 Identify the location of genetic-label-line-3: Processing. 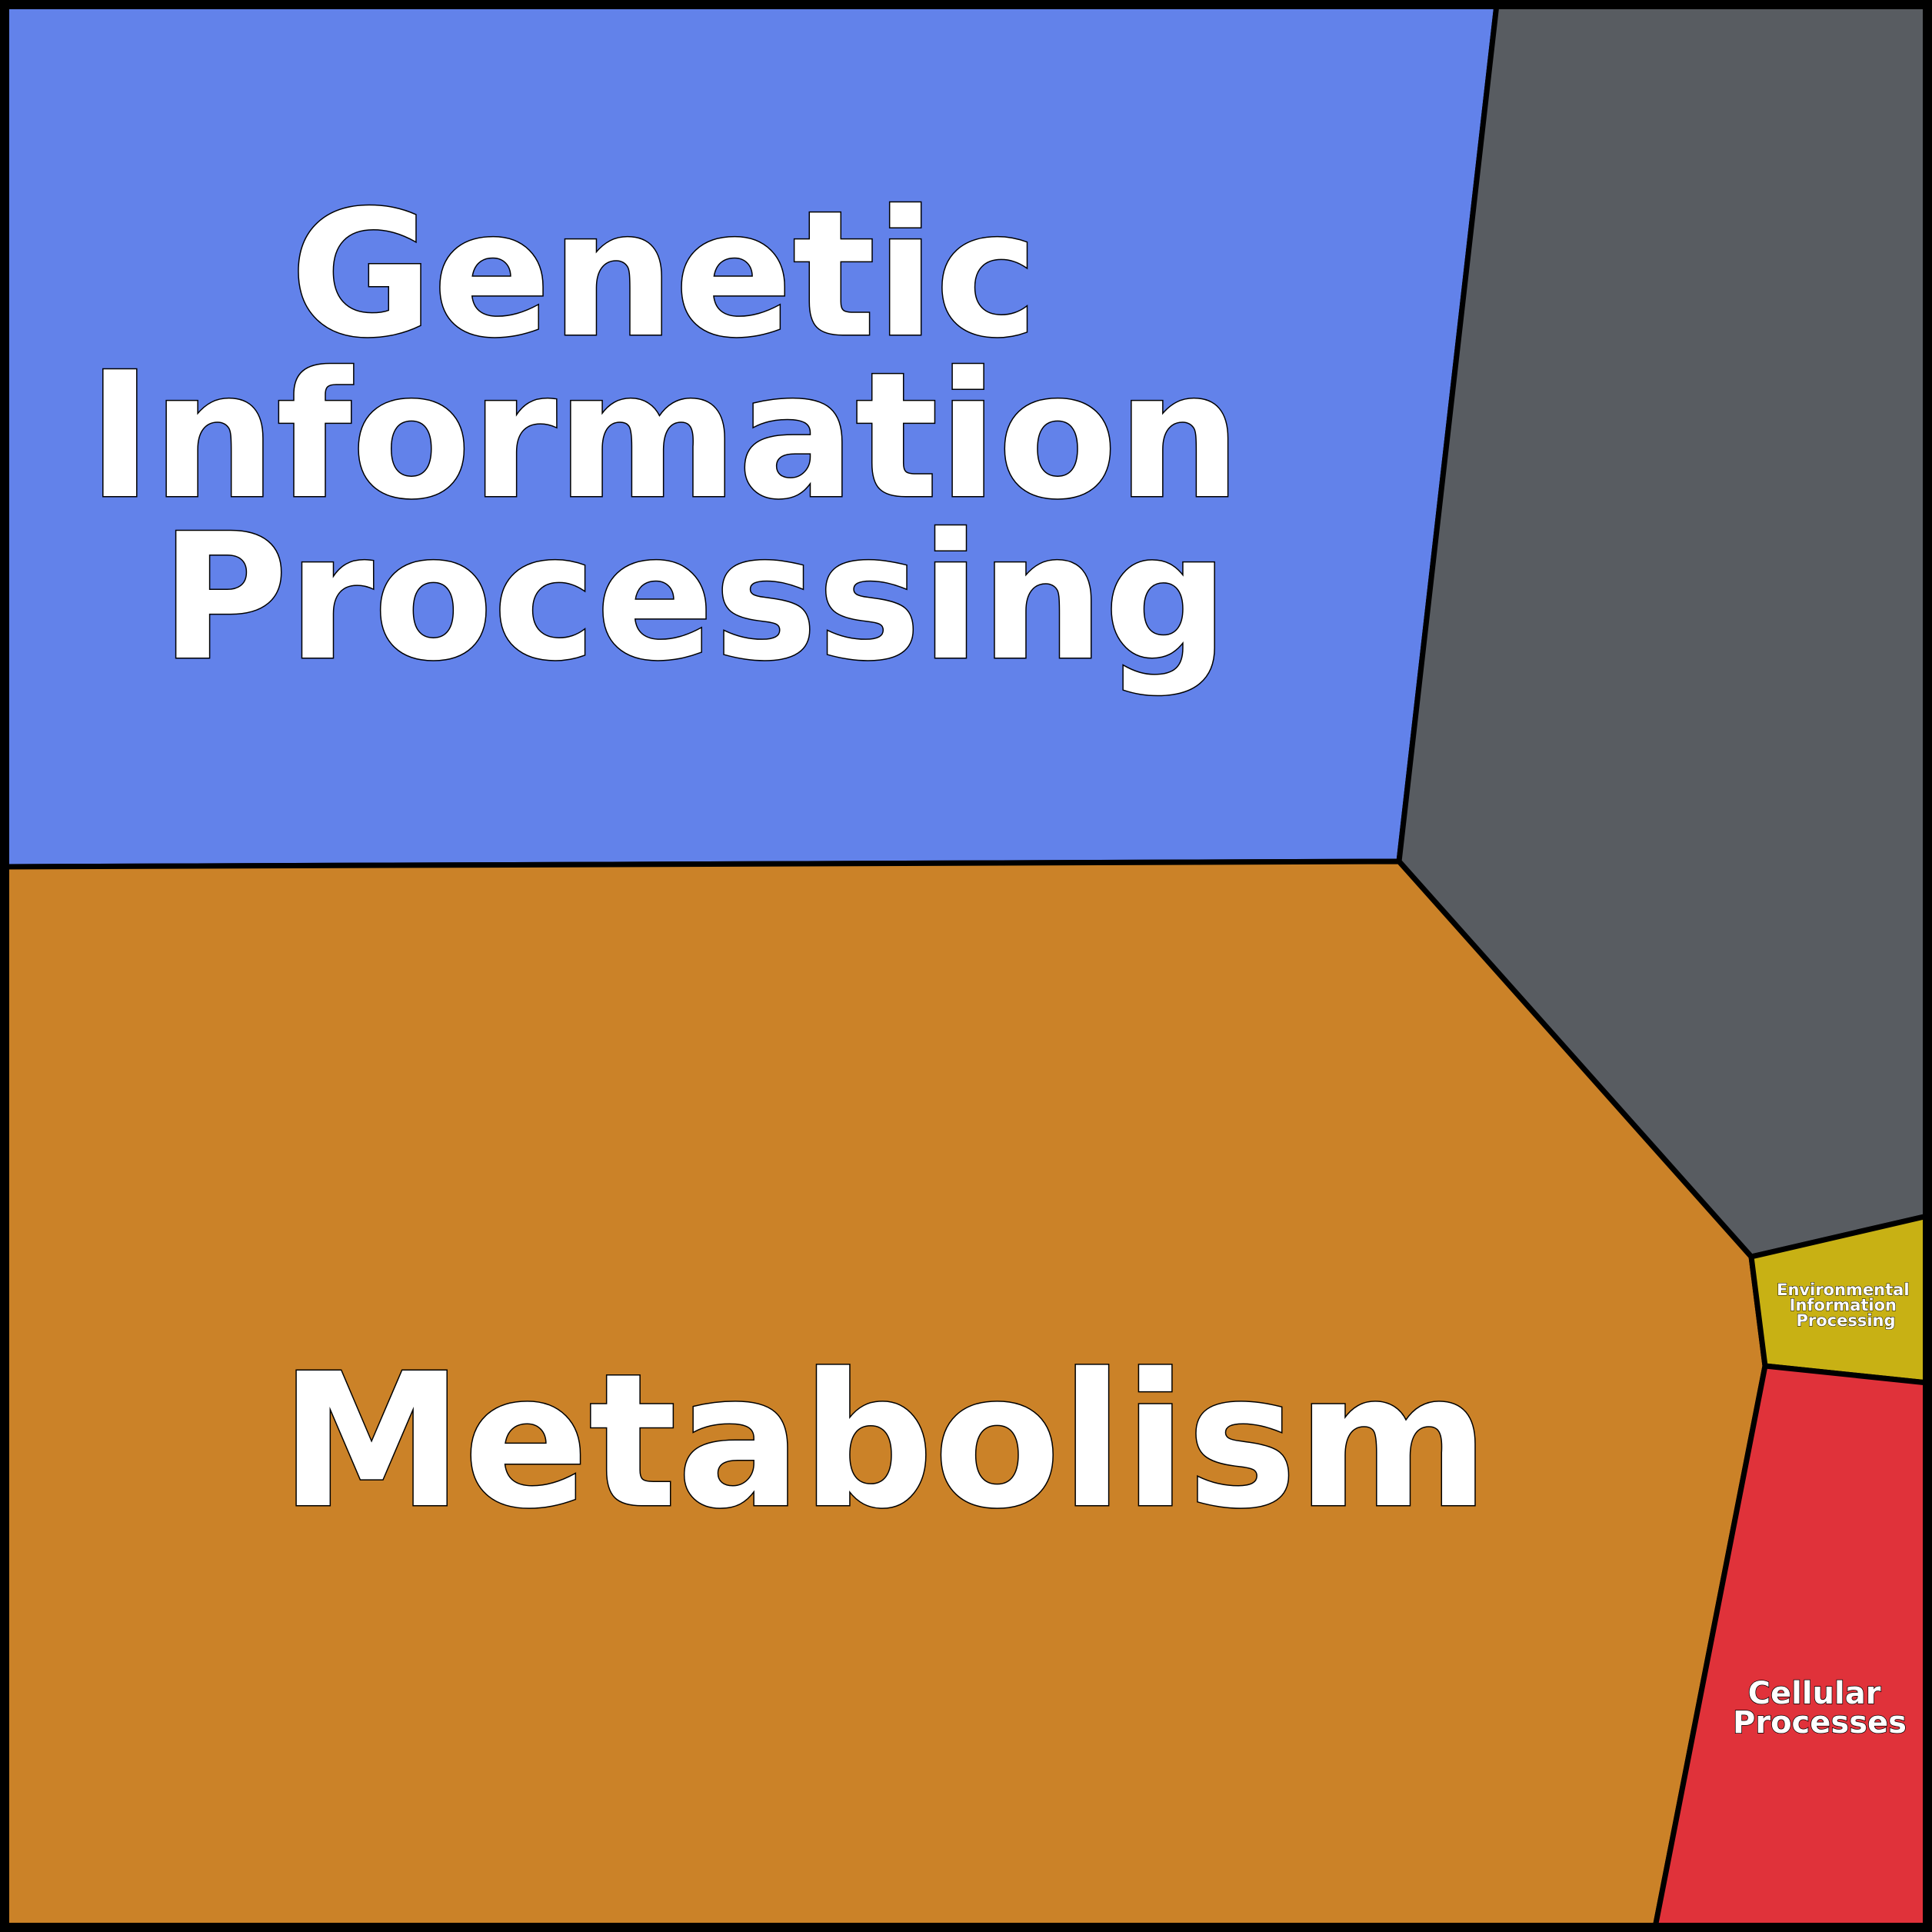
(695, 598).